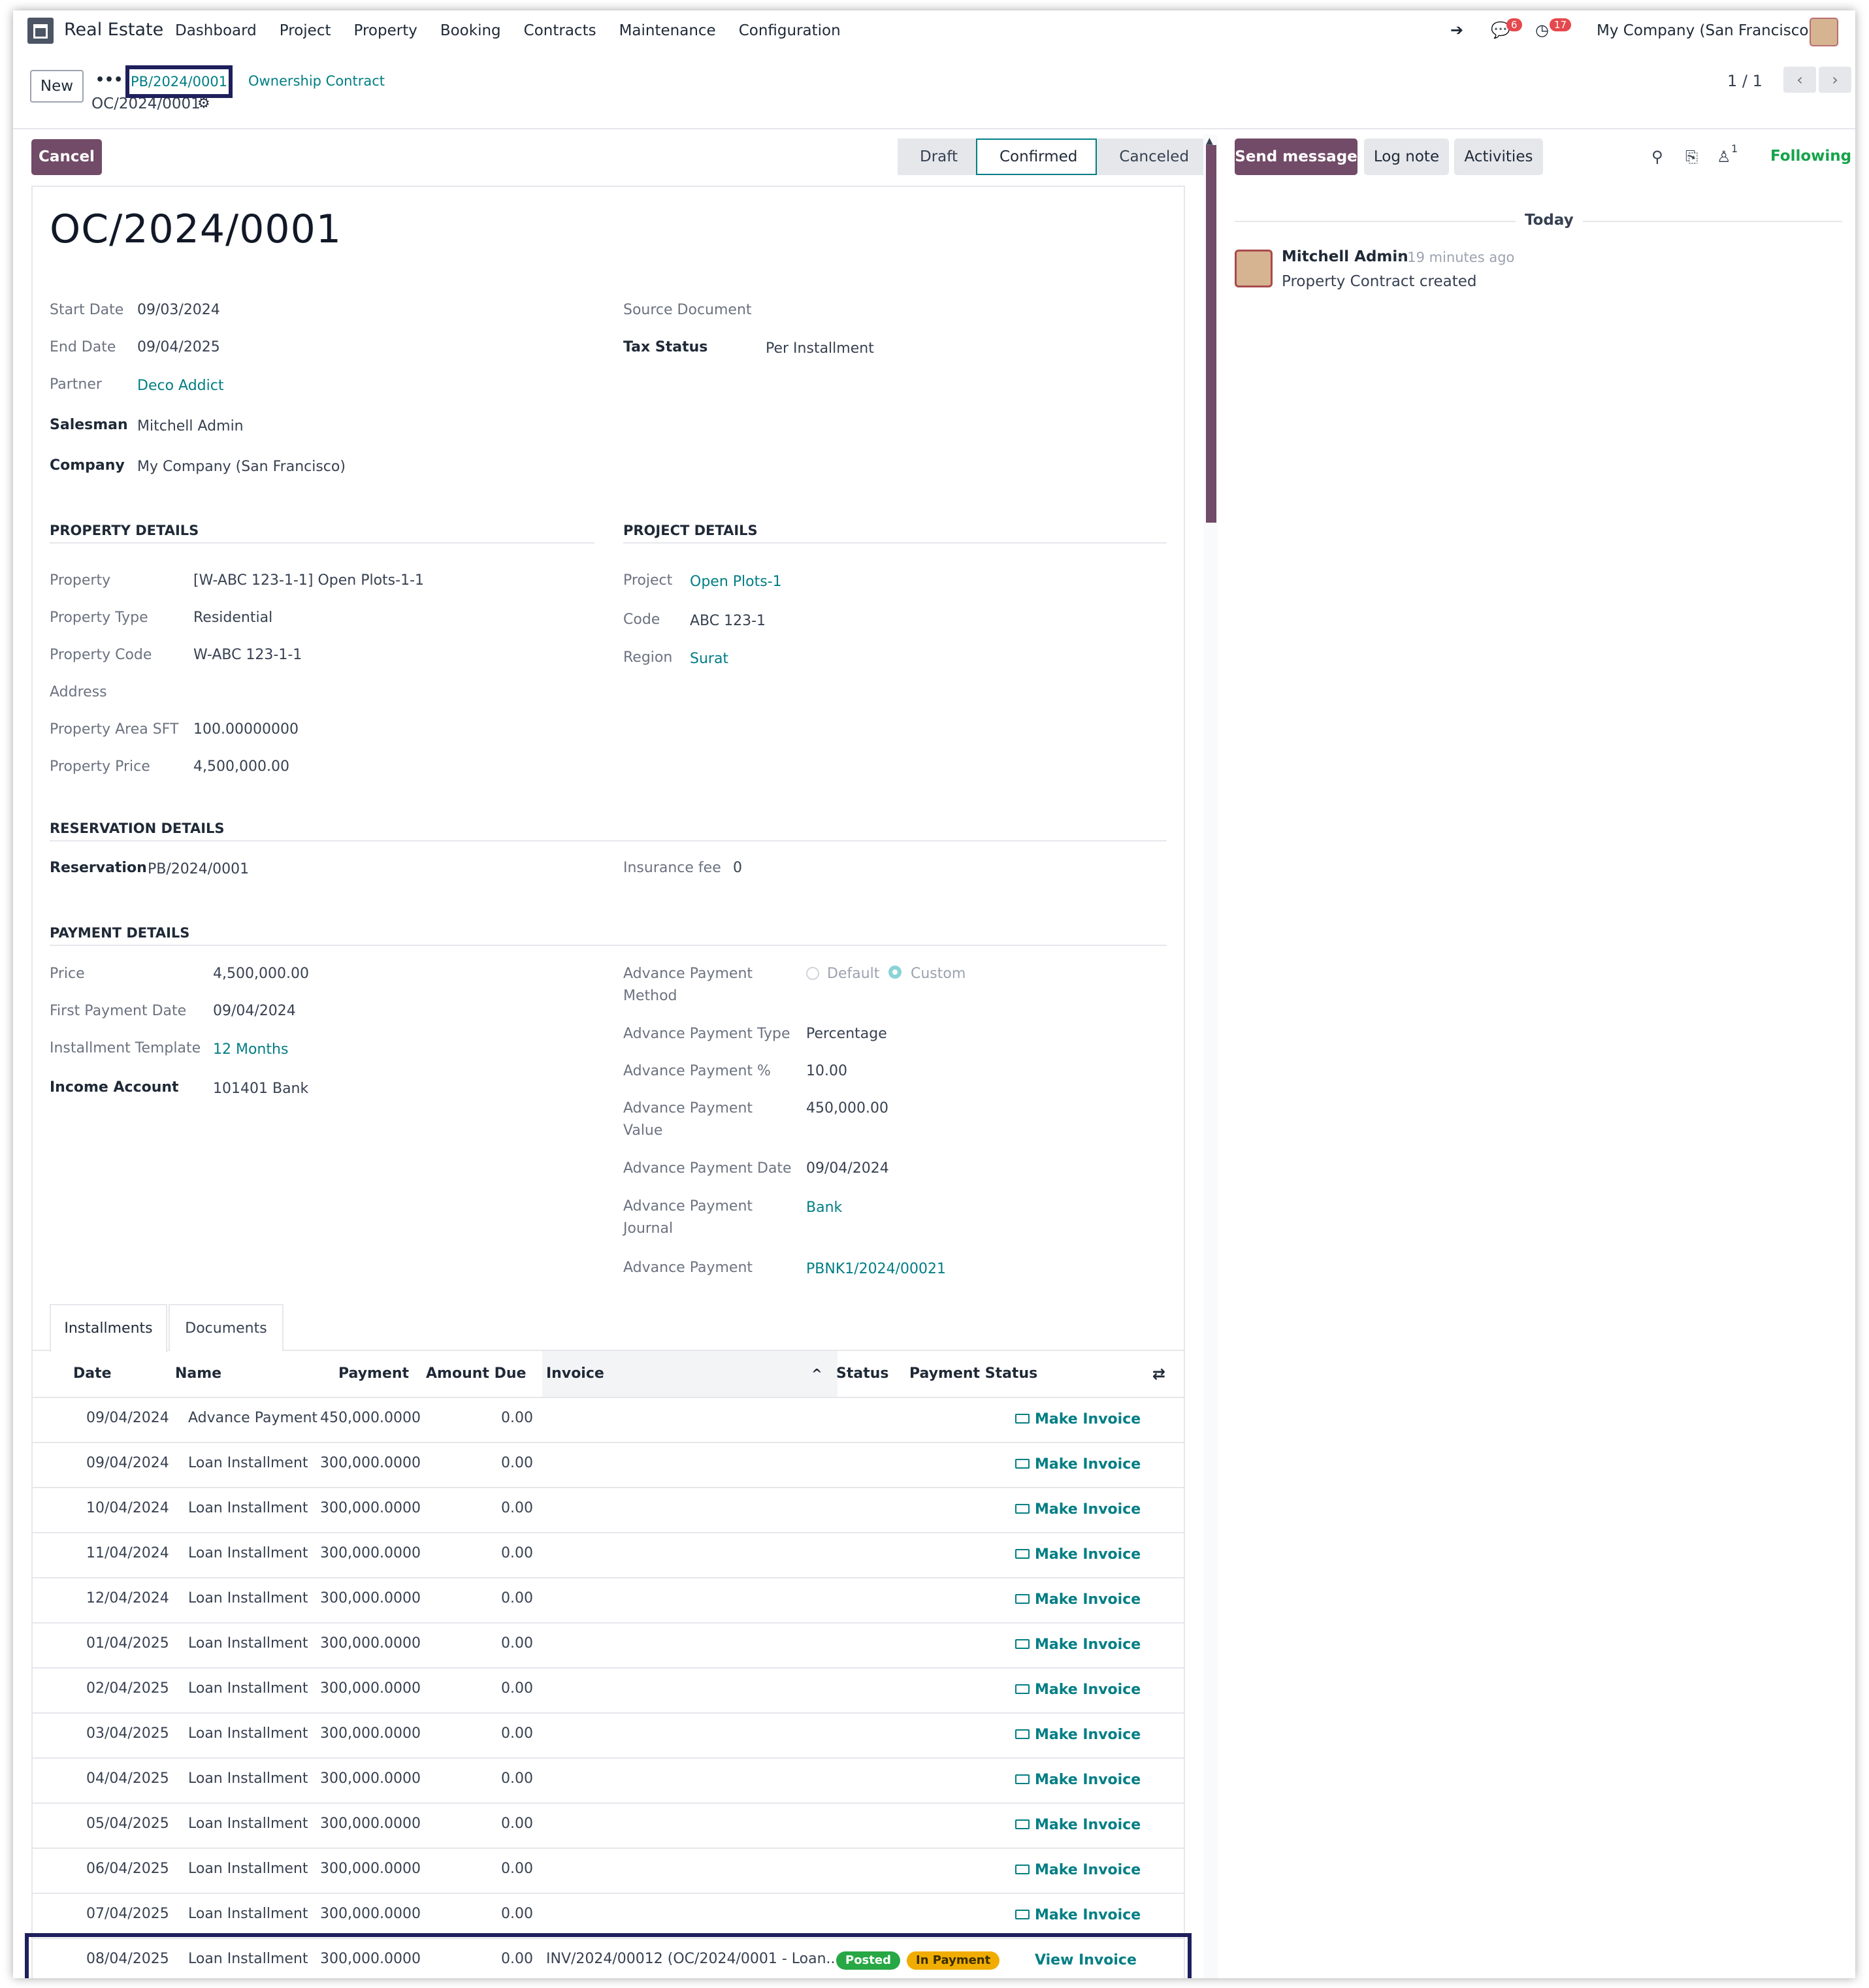  Describe the element at coordinates (1209, 141) in the screenshot. I see `scroll-up-icon: ▲` at that location.